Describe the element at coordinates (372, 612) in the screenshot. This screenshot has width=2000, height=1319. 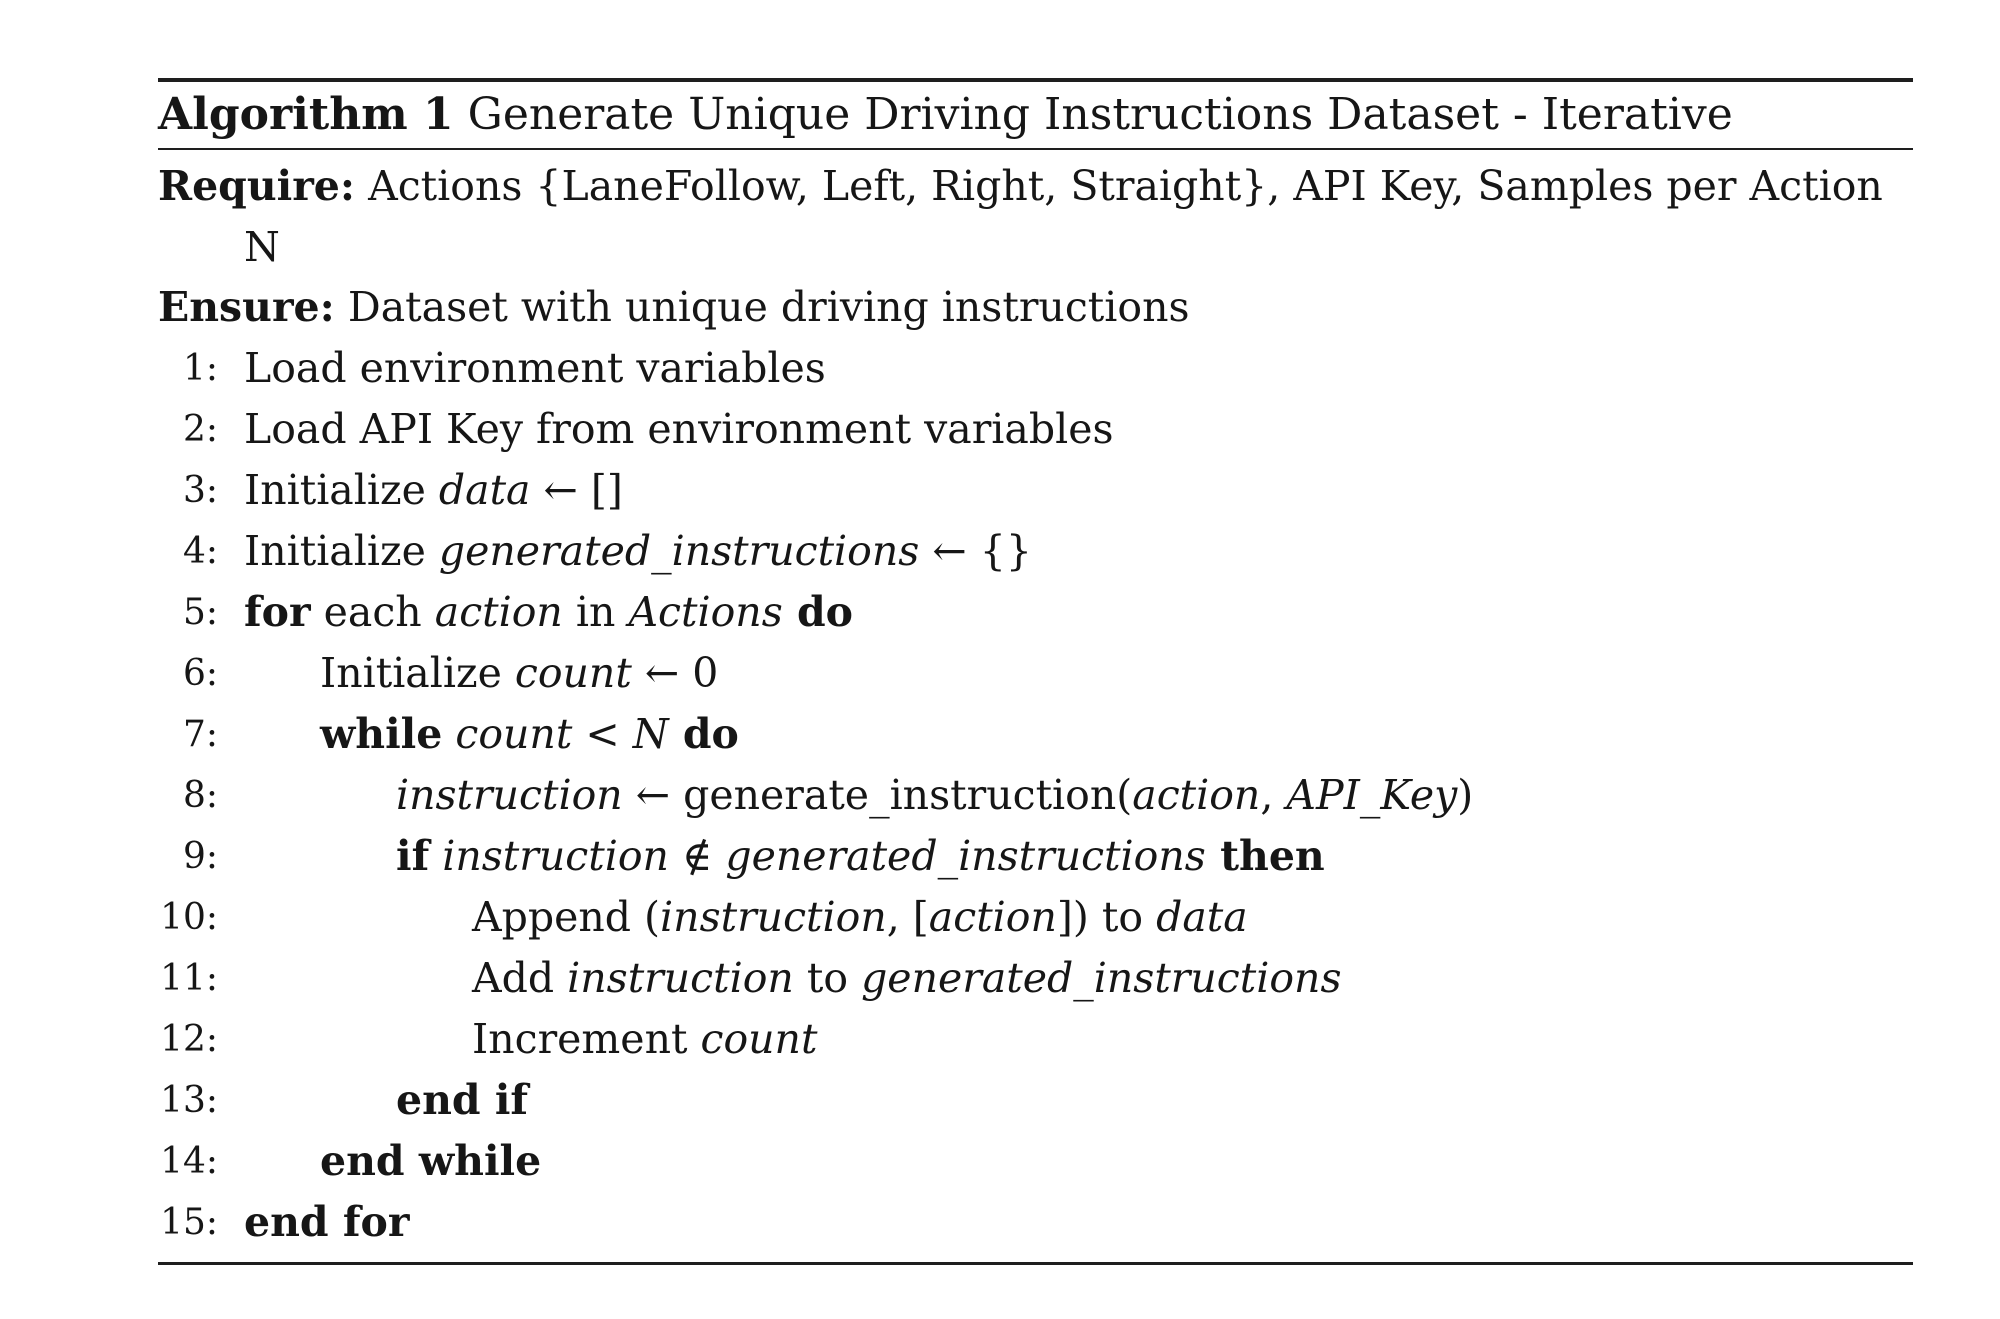
I see `text-segment: each` at that location.